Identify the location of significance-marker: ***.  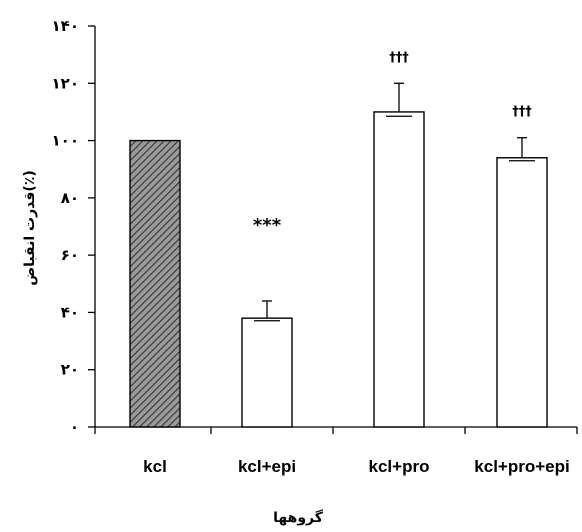
(267, 225).